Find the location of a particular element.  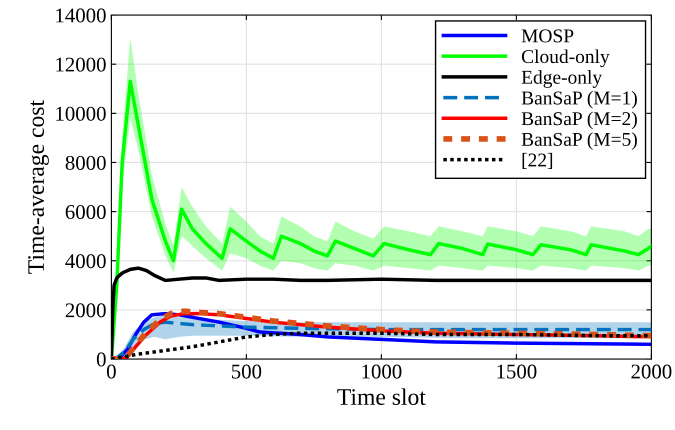

x-tick-label: 1000 is located at coordinates (382, 371).